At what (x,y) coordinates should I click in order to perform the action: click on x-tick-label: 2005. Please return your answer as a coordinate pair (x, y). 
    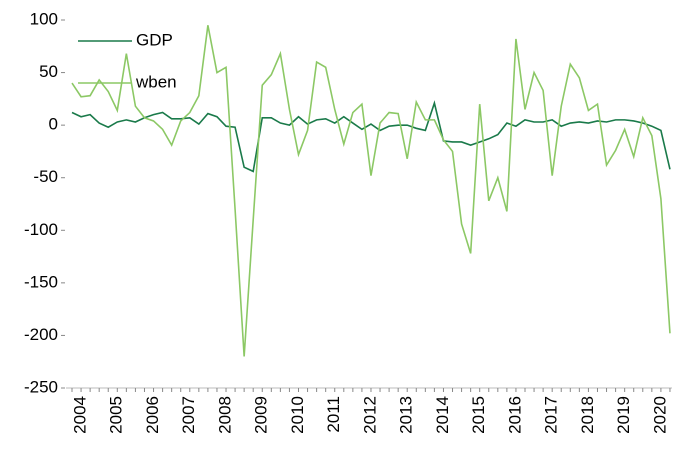
    Looking at the image, I should click on (116, 415).